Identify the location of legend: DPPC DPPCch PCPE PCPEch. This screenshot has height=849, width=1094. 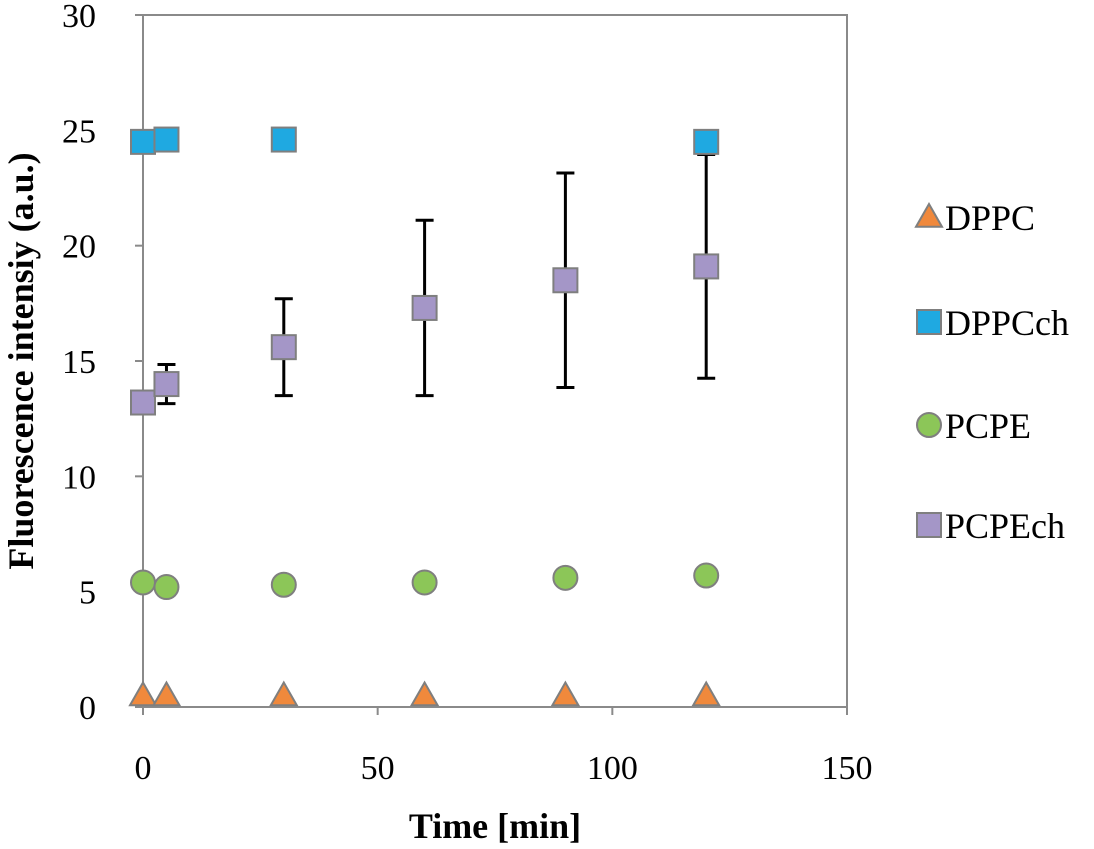
(991, 372).